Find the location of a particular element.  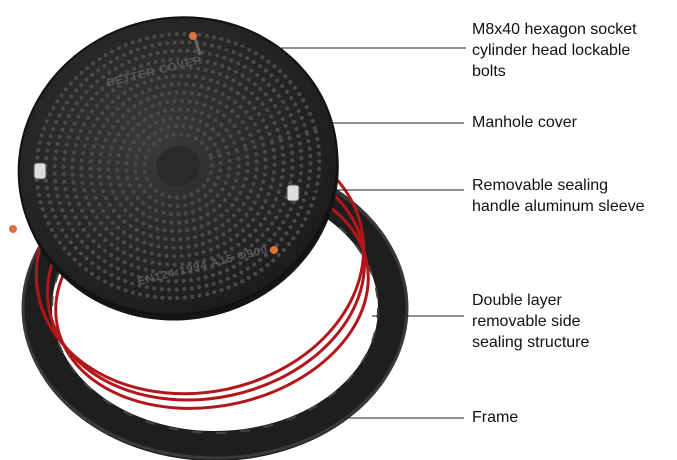

callout-label: handle aluminum sleeve is located at coordinates (558, 206).